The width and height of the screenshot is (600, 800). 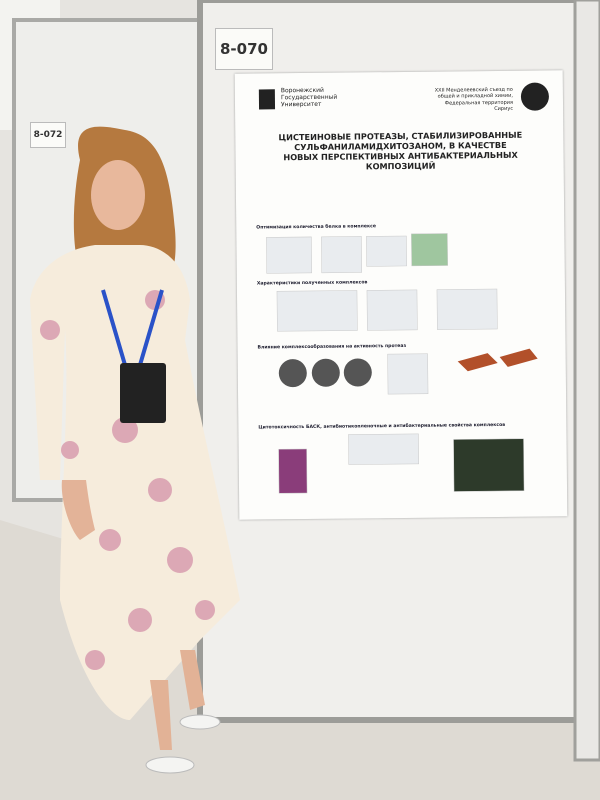 What do you see at coordinates (143, 393) in the screenshot?
I see `badge` at bounding box center [143, 393].